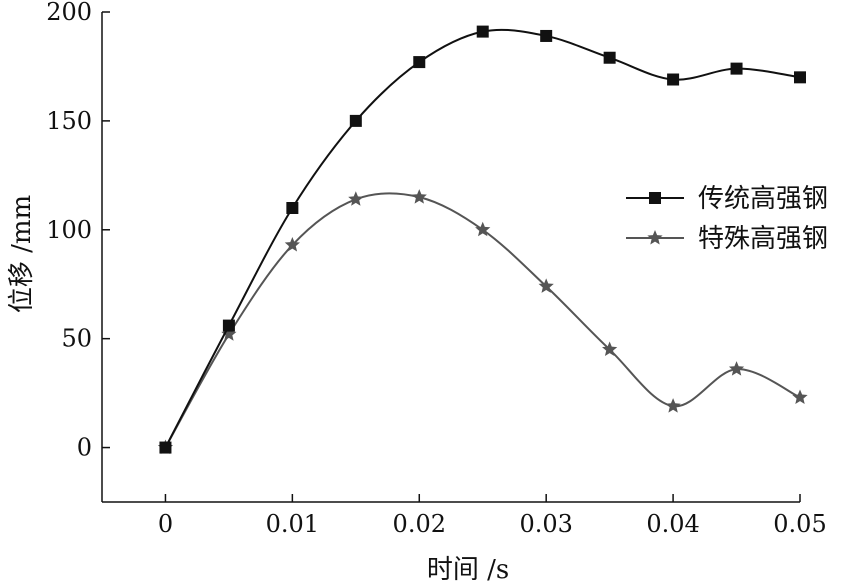  I want to click on x-tick-label: 0.02, so click(419, 524).